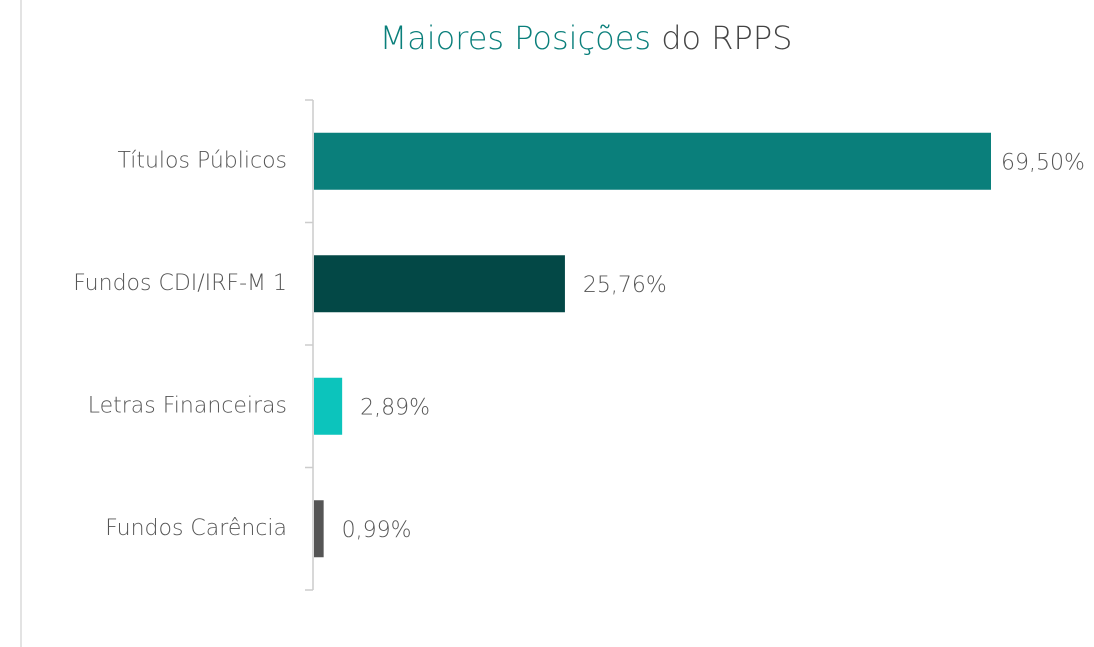 Image resolution: width=1094 pixels, height=647 pixels. What do you see at coordinates (625, 285) in the screenshot?
I see `value-label: 25,76%` at bounding box center [625, 285].